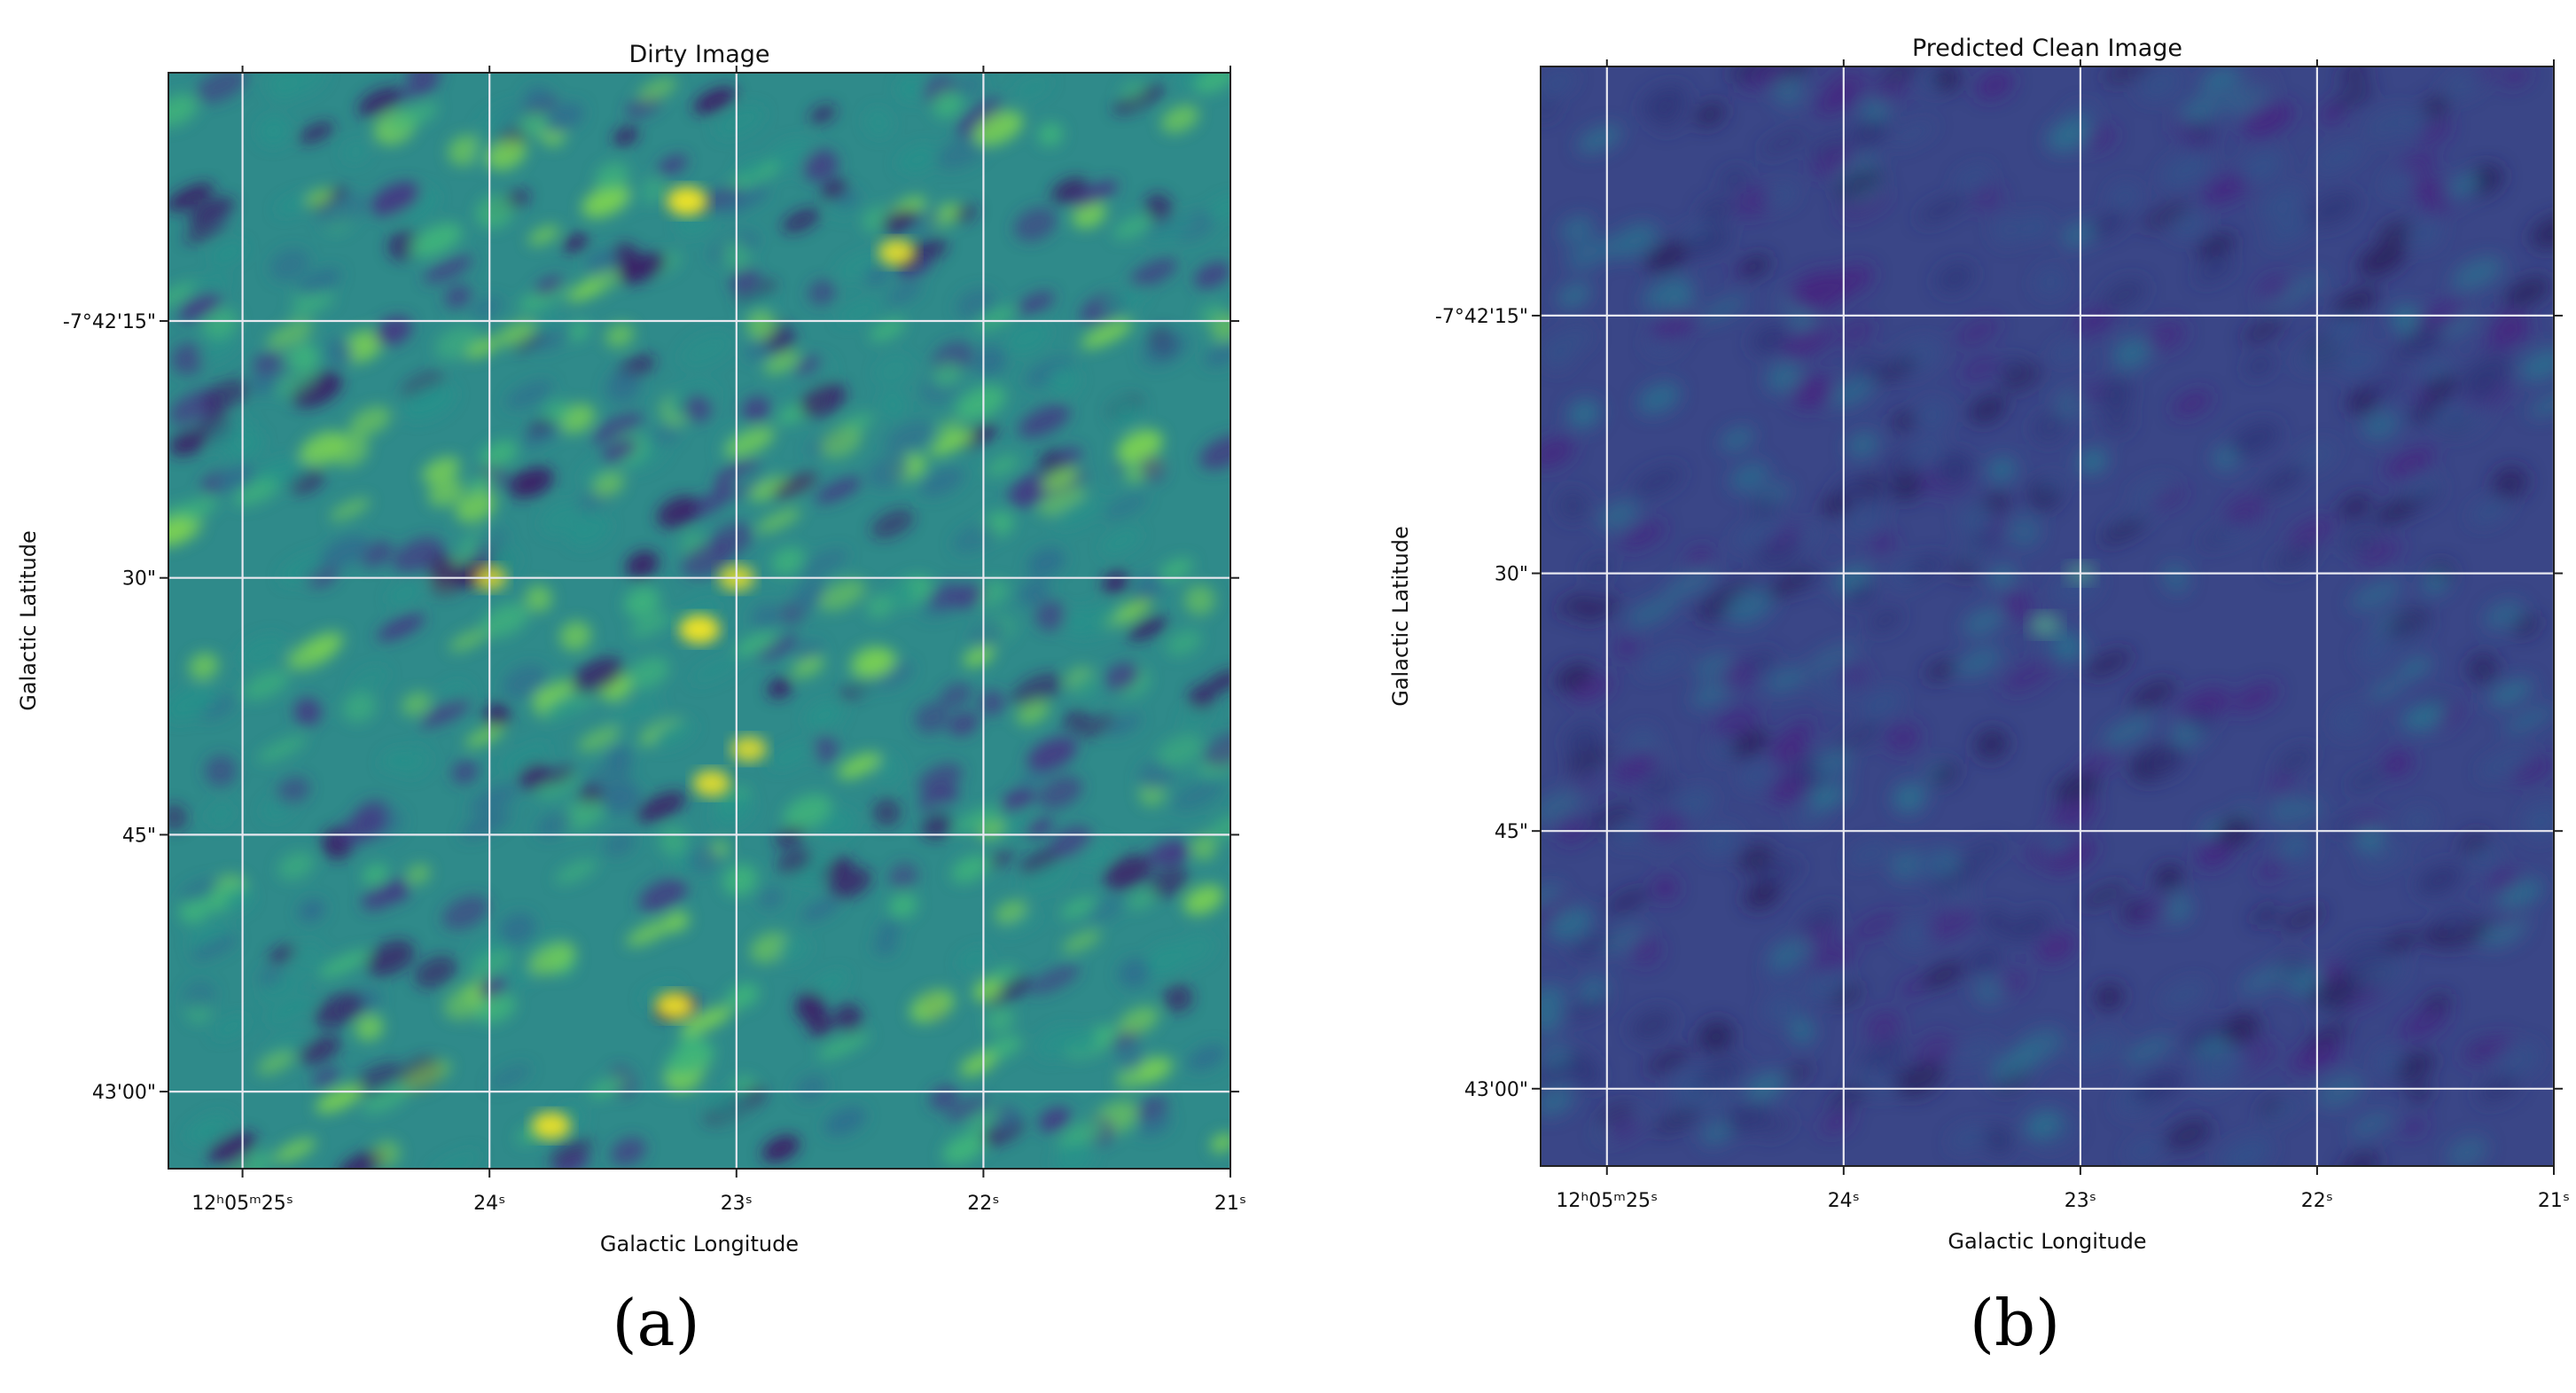  Describe the element at coordinates (2015, 1323) in the screenshot. I see `subfigure-label-b: (b)` at that location.